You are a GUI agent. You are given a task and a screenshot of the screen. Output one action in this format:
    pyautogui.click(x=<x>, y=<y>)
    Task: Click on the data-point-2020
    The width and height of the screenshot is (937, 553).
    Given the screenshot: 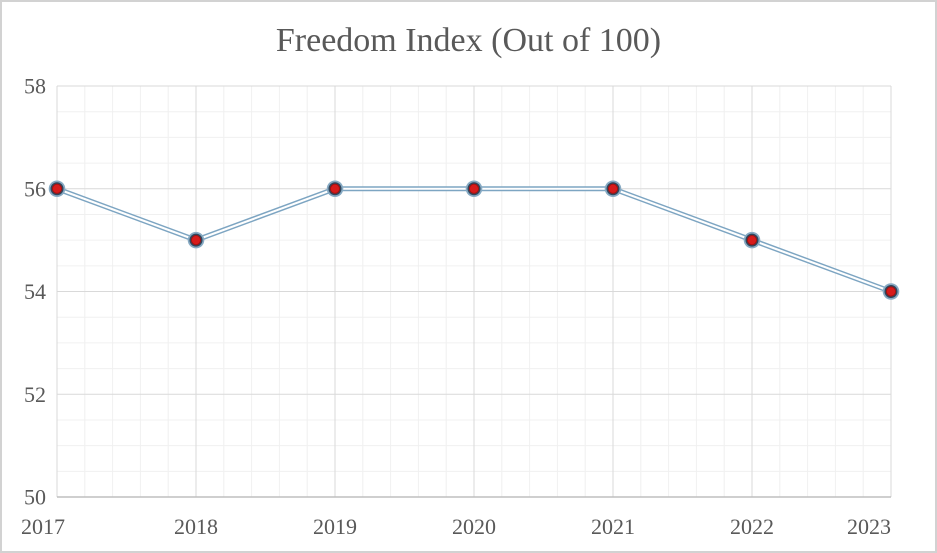 What is the action you would take?
    pyautogui.click(x=474, y=189)
    